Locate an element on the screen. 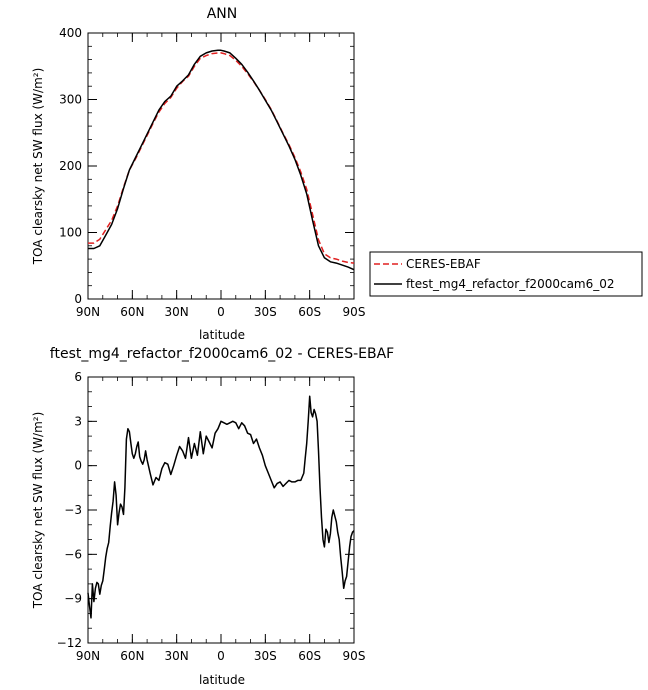 The image size is (648, 690). bottom-y-tick-labels: −12 −9 −6 −3 0 3 6 is located at coordinates (69, 510).